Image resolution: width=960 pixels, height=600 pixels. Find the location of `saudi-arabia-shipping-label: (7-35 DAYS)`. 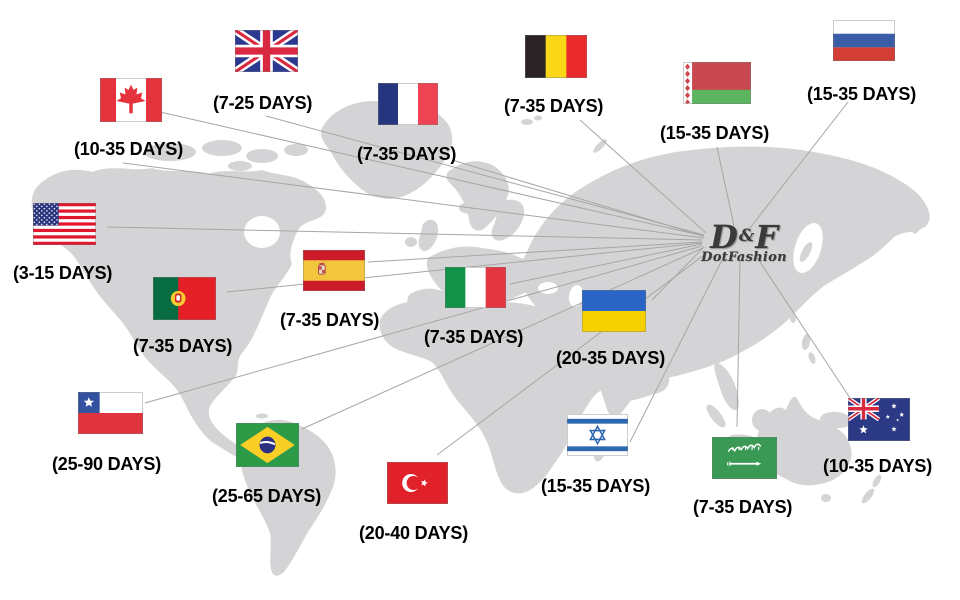

saudi-arabia-shipping-label: (7-35 DAYS) is located at coordinates (743, 507).